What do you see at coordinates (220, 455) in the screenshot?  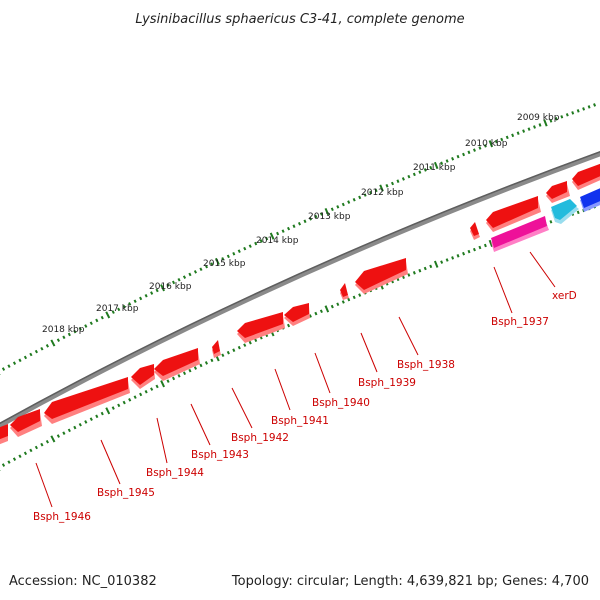 I see `gene-label-bsph-1943: Bsph_1943` at bounding box center [220, 455].